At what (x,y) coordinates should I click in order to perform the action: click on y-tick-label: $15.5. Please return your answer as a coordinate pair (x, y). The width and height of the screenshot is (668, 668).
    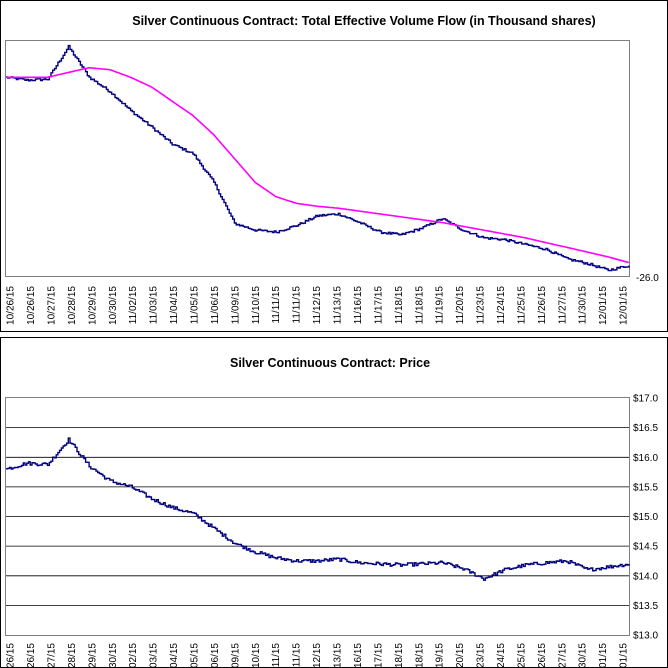
    Looking at the image, I should click on (645, 487).